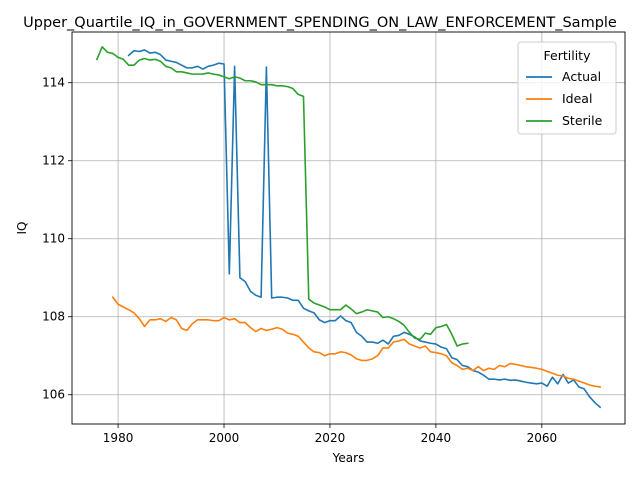 The image size is (640, 485). I want to click on legend-items: Actual Ideal Sterile, so click(564, 98).